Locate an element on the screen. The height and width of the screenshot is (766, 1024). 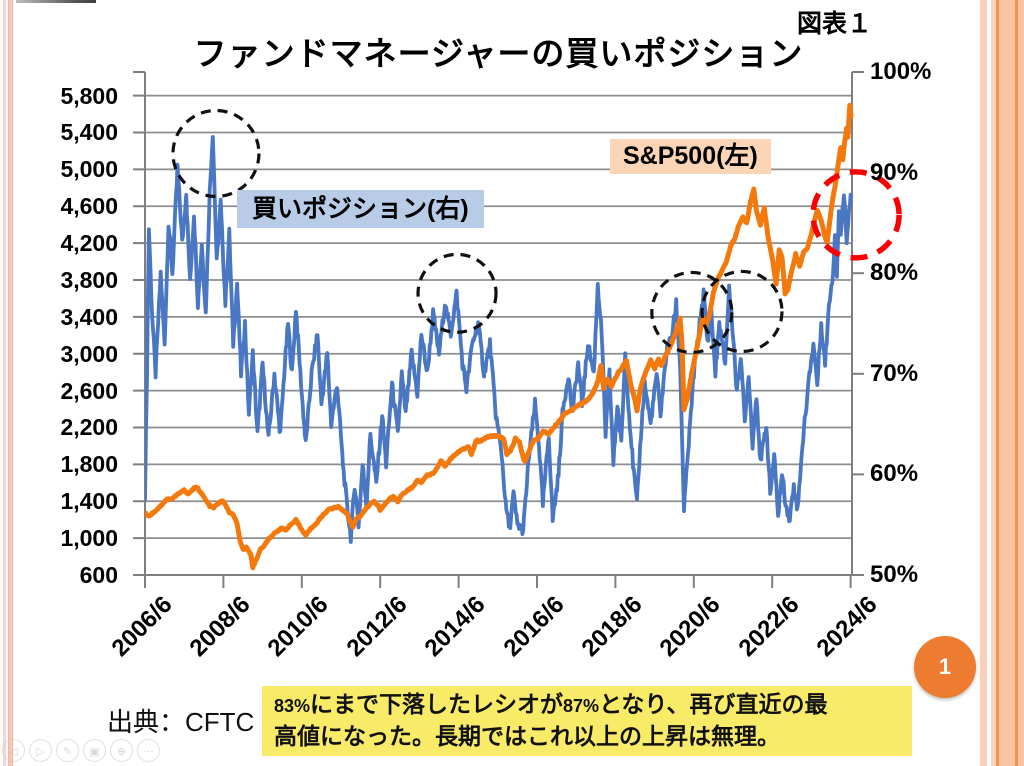
y-left-tick-label: 1,000 is located at coordinates (89, 538).